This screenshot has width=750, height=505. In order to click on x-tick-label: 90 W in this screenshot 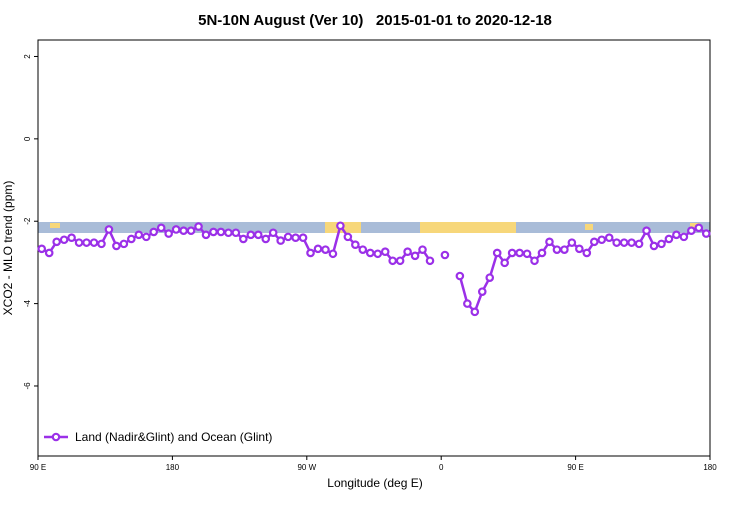, I will do `click(306, 467)`.